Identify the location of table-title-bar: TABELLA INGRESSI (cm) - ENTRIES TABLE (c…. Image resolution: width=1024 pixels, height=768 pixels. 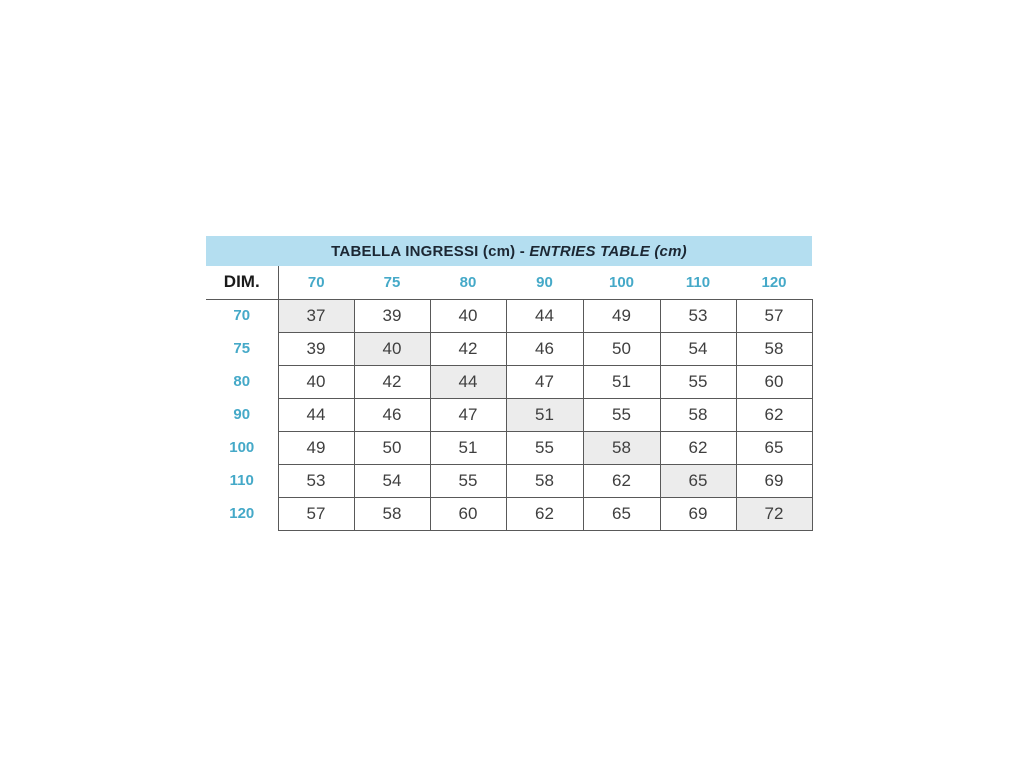
(509, 251).